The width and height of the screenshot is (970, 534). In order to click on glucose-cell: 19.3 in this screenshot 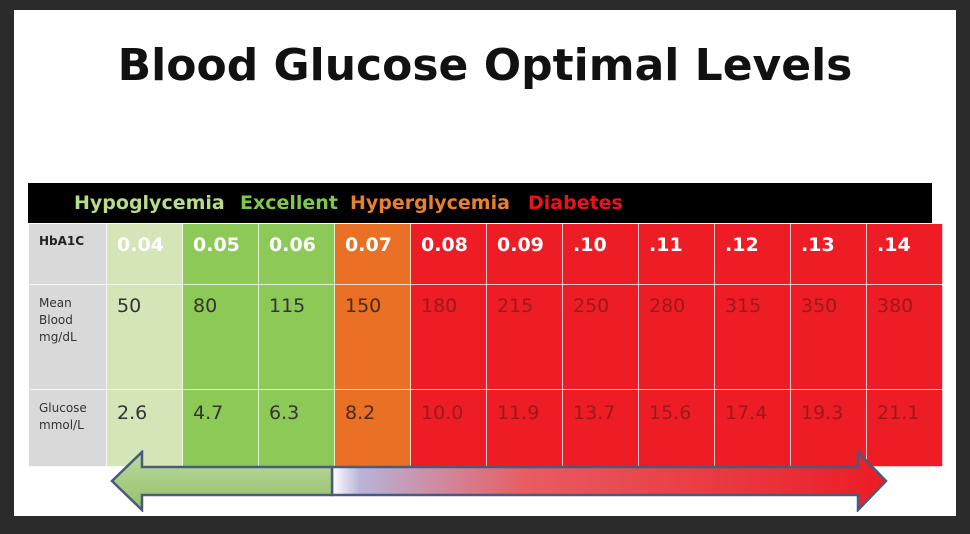, I will do `click(828, 428)`.